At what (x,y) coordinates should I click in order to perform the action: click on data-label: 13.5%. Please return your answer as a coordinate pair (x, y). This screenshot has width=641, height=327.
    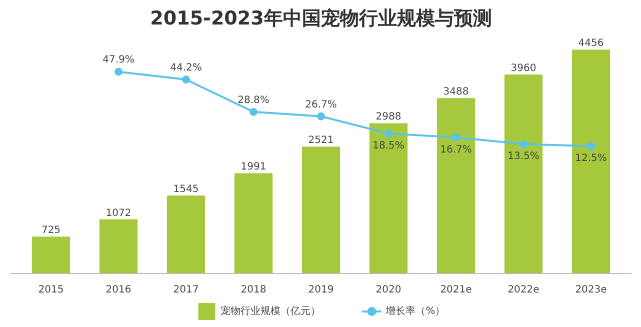
    Looking at the image, I should click on (524, 156).